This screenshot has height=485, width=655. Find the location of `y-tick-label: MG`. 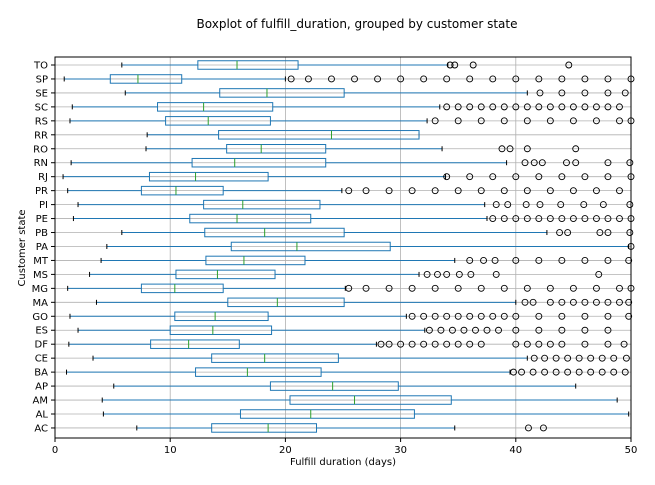

y-tick-label: MG is located at coordinates (40, 289).